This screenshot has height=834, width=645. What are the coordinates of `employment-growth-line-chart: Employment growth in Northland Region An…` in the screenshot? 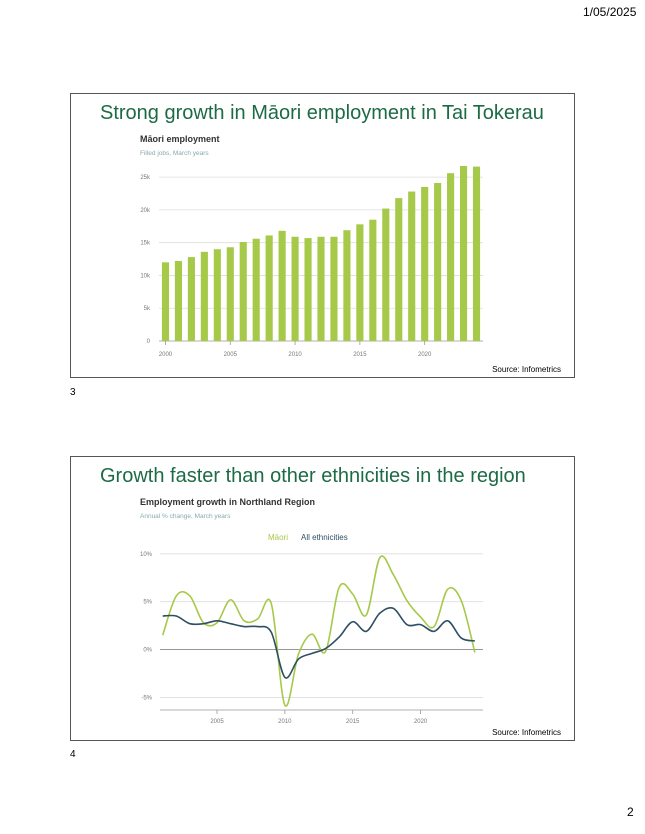 It's located at (311, 611).